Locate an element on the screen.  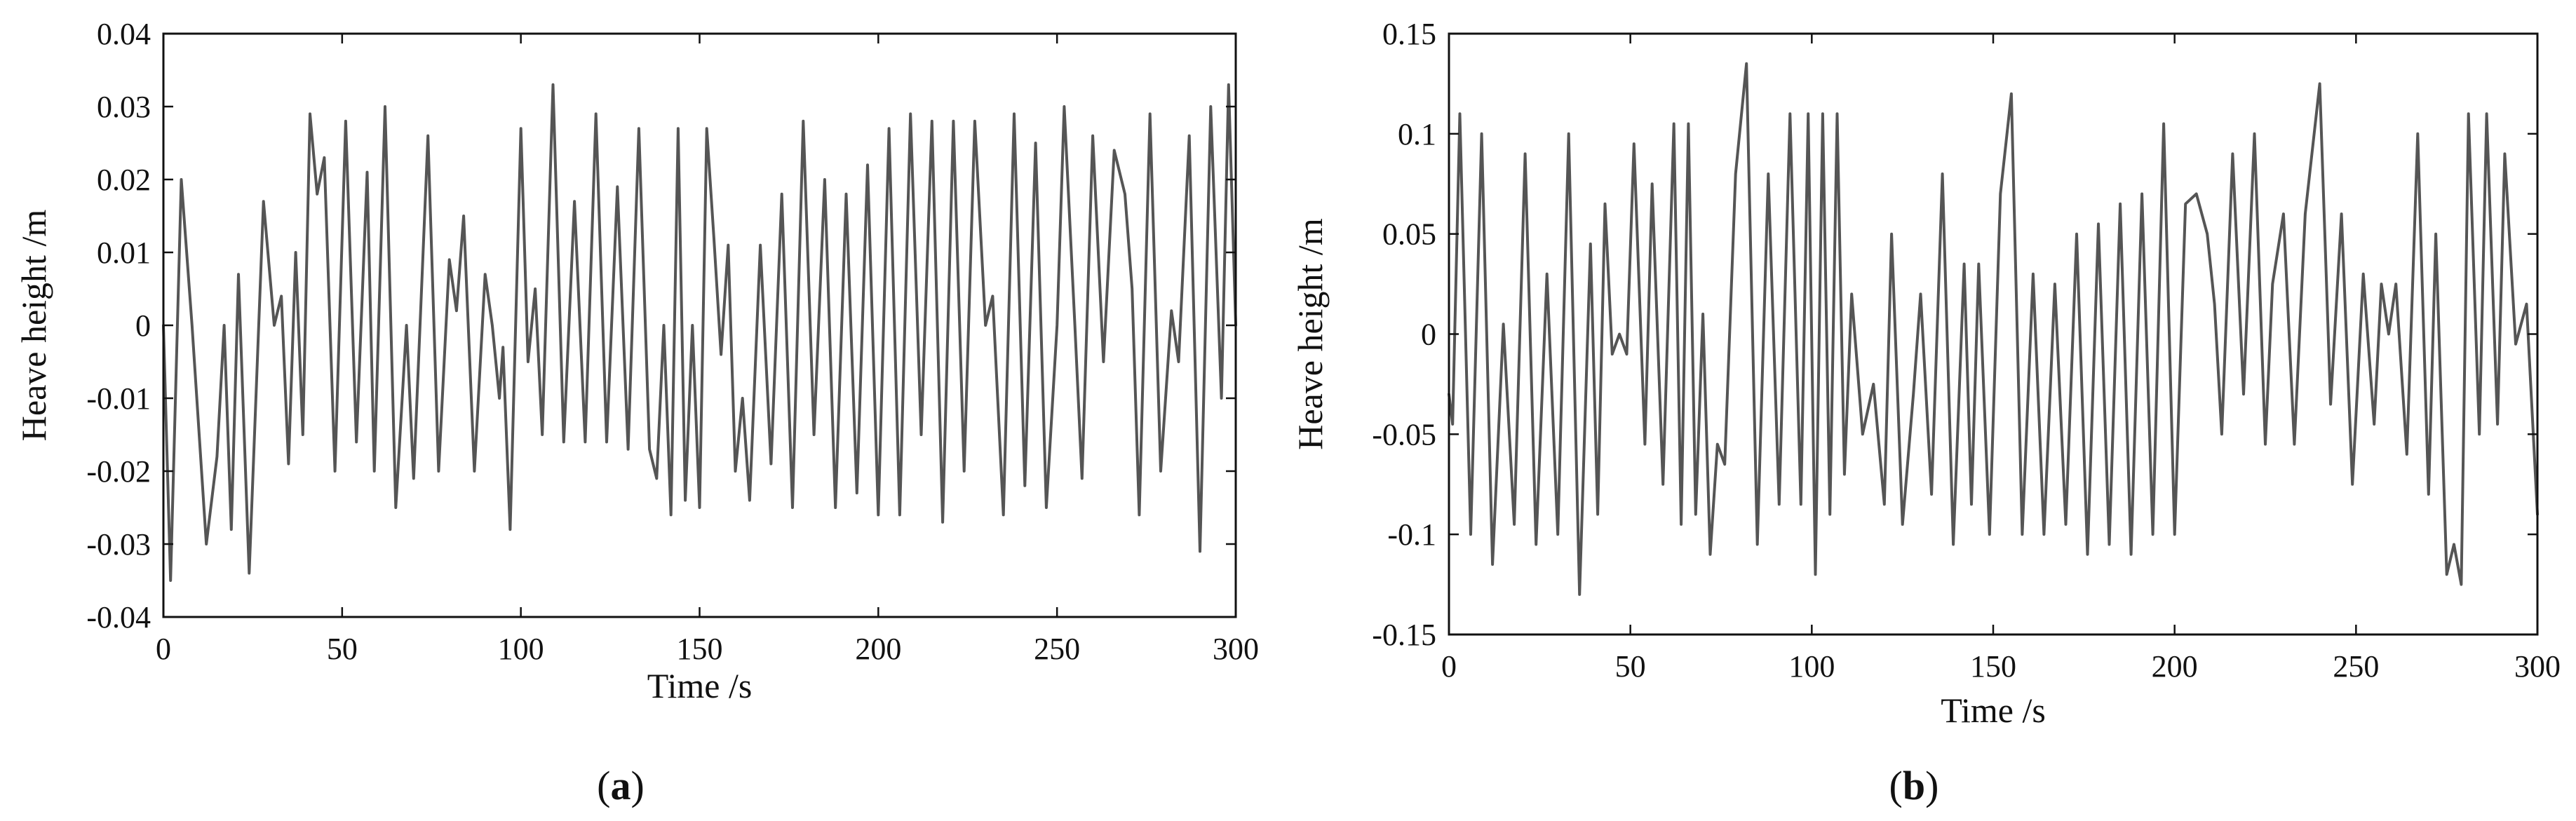
y-tick-label: 0.03 is located at coordinates (124, 107).